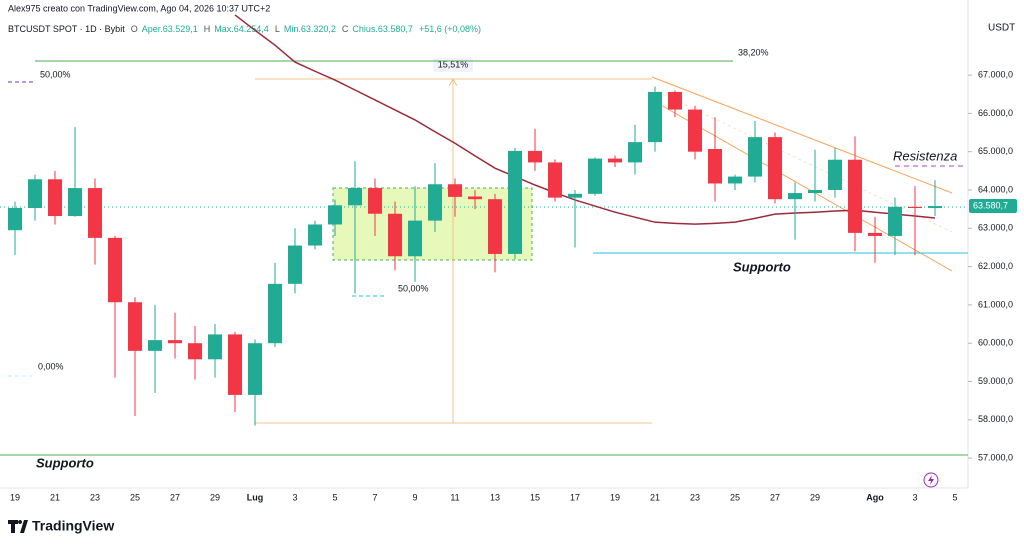  I want to click on x-tick-label: 15, so click(535, 497).